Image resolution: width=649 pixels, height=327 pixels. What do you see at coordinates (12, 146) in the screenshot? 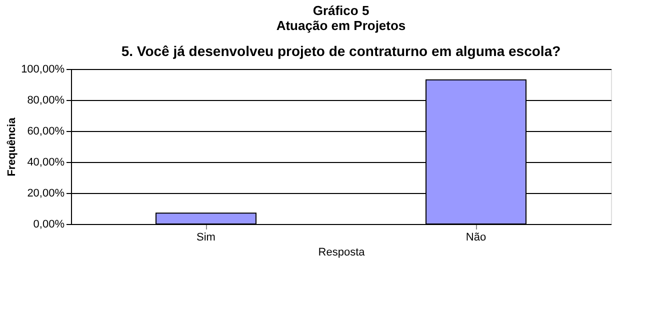
I see `y-axis-title: Frequência` at bounding box center [12, 146].